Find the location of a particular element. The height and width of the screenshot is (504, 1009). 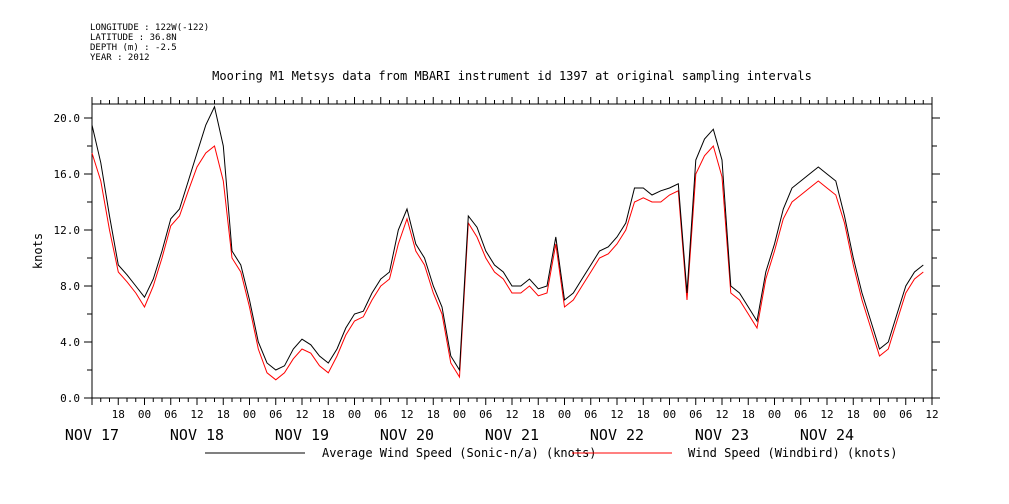

x-day-label: NOV 20 is located at coordinates (407, 435).